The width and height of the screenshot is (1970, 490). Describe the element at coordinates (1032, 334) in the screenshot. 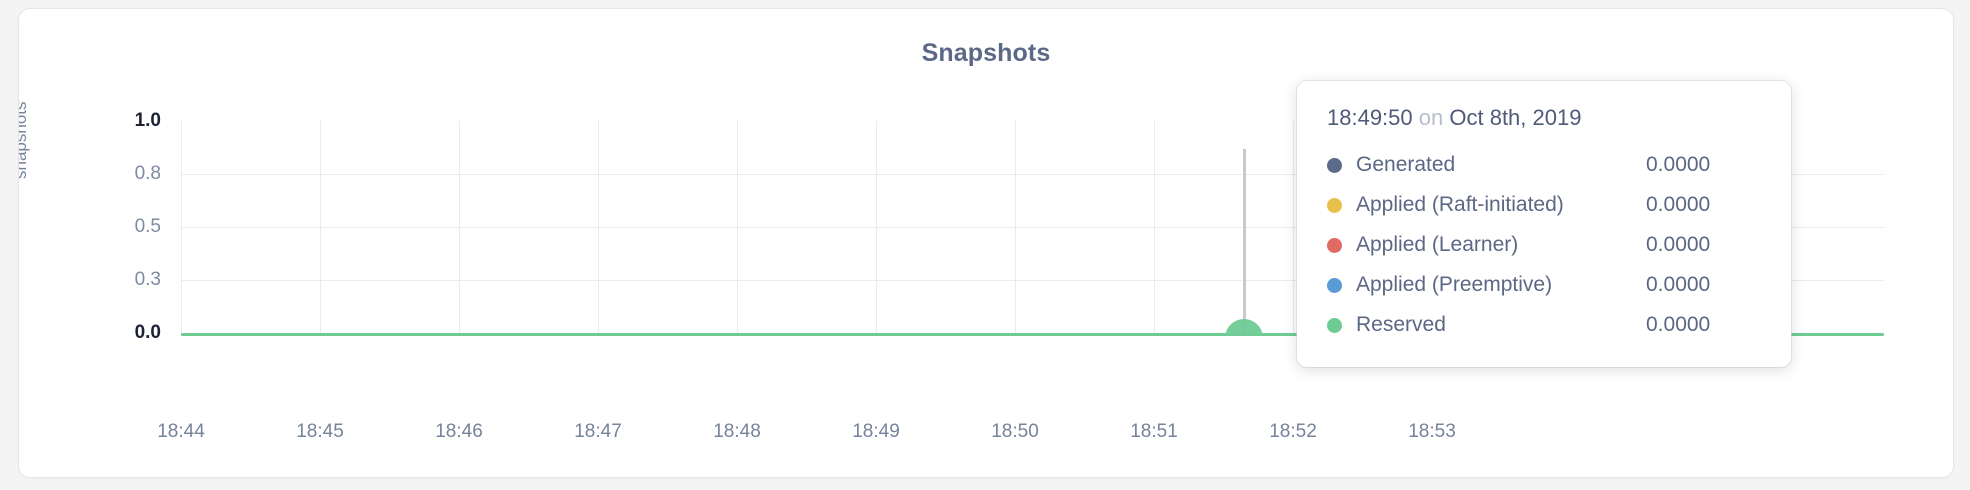

I see `series-line-reserved` at that location.